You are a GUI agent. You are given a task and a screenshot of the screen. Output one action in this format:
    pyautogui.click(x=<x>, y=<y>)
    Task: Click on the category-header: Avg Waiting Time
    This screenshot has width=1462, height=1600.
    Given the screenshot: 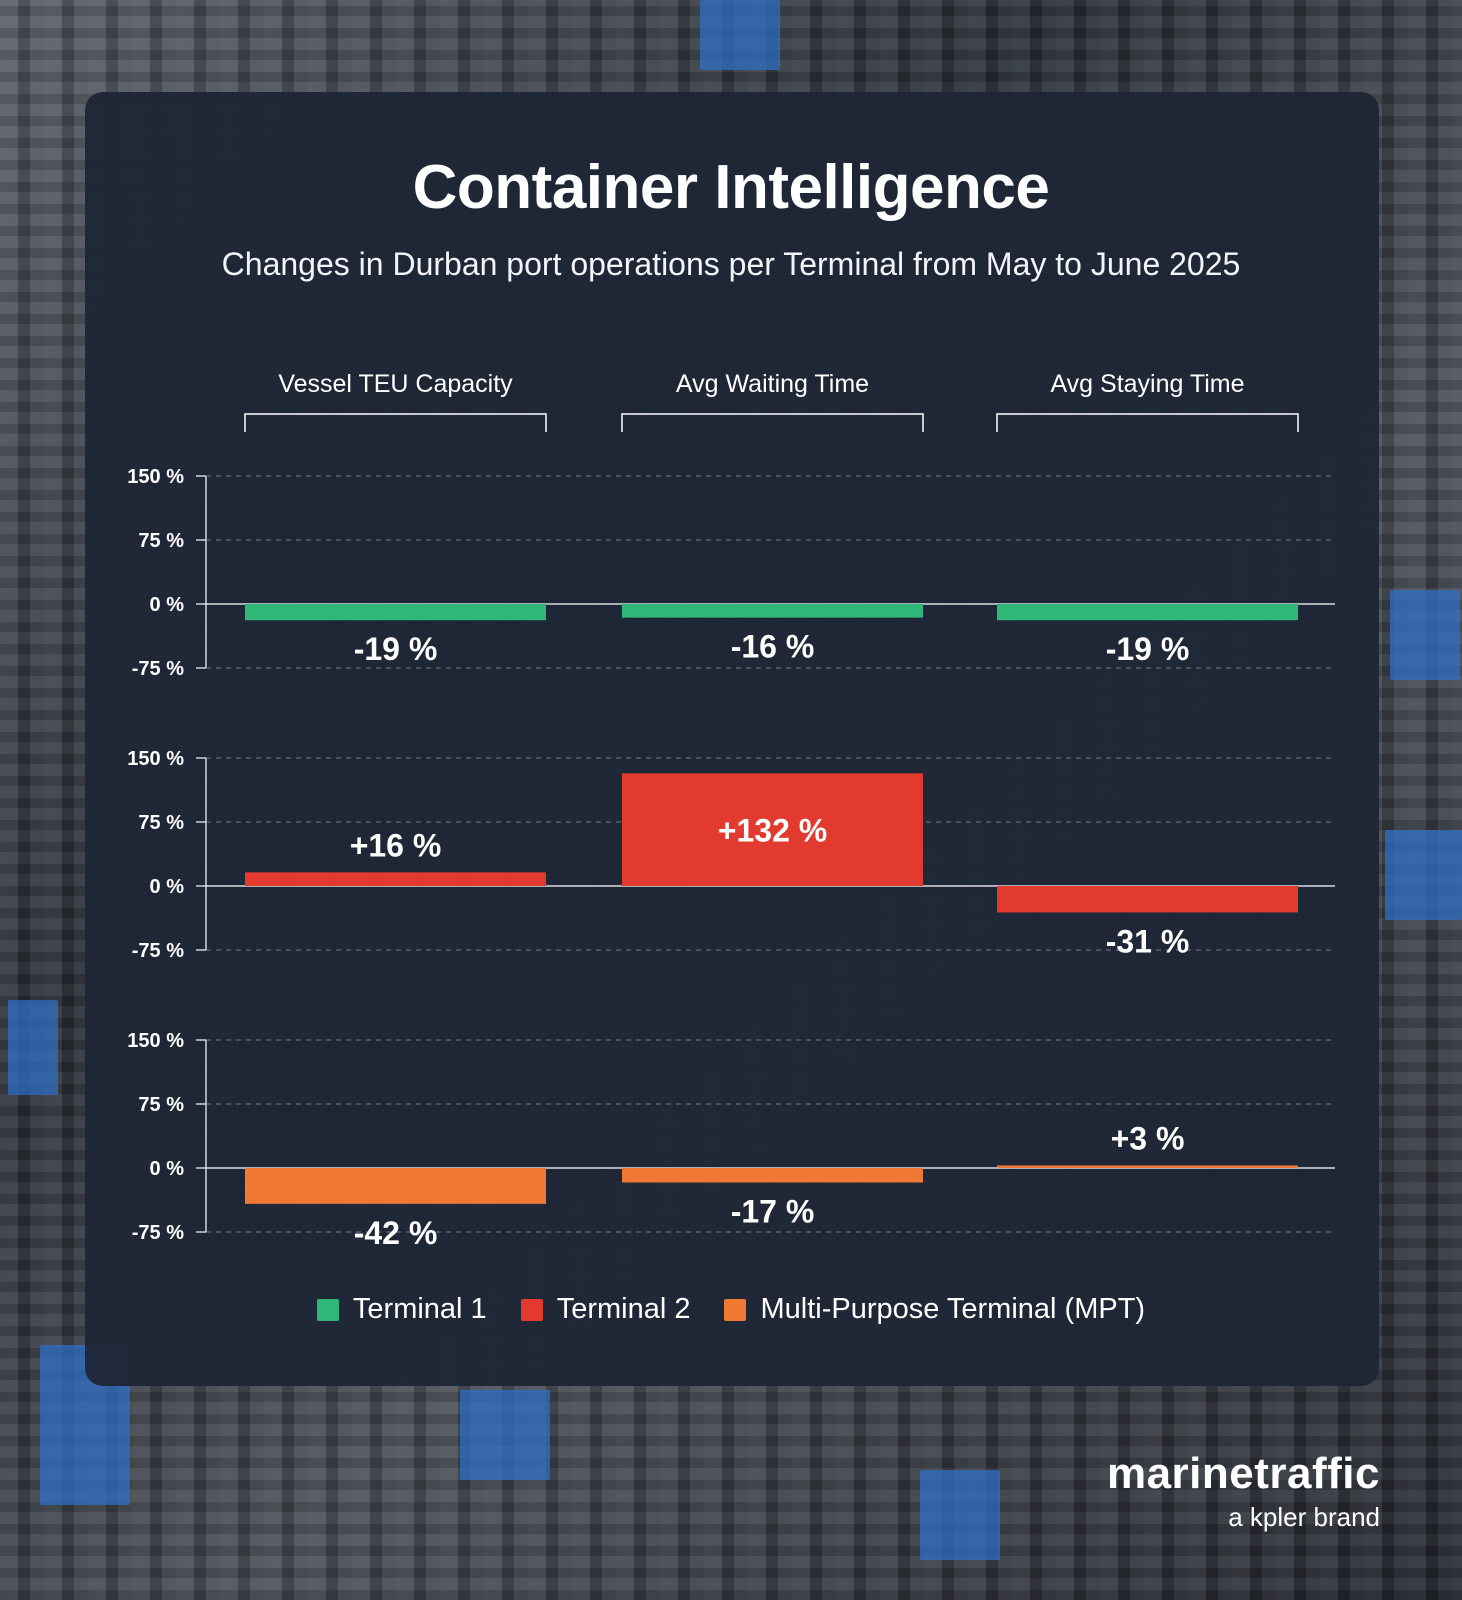 What is the action you would take?
    pyautogui.click(x=772, y=384)
    